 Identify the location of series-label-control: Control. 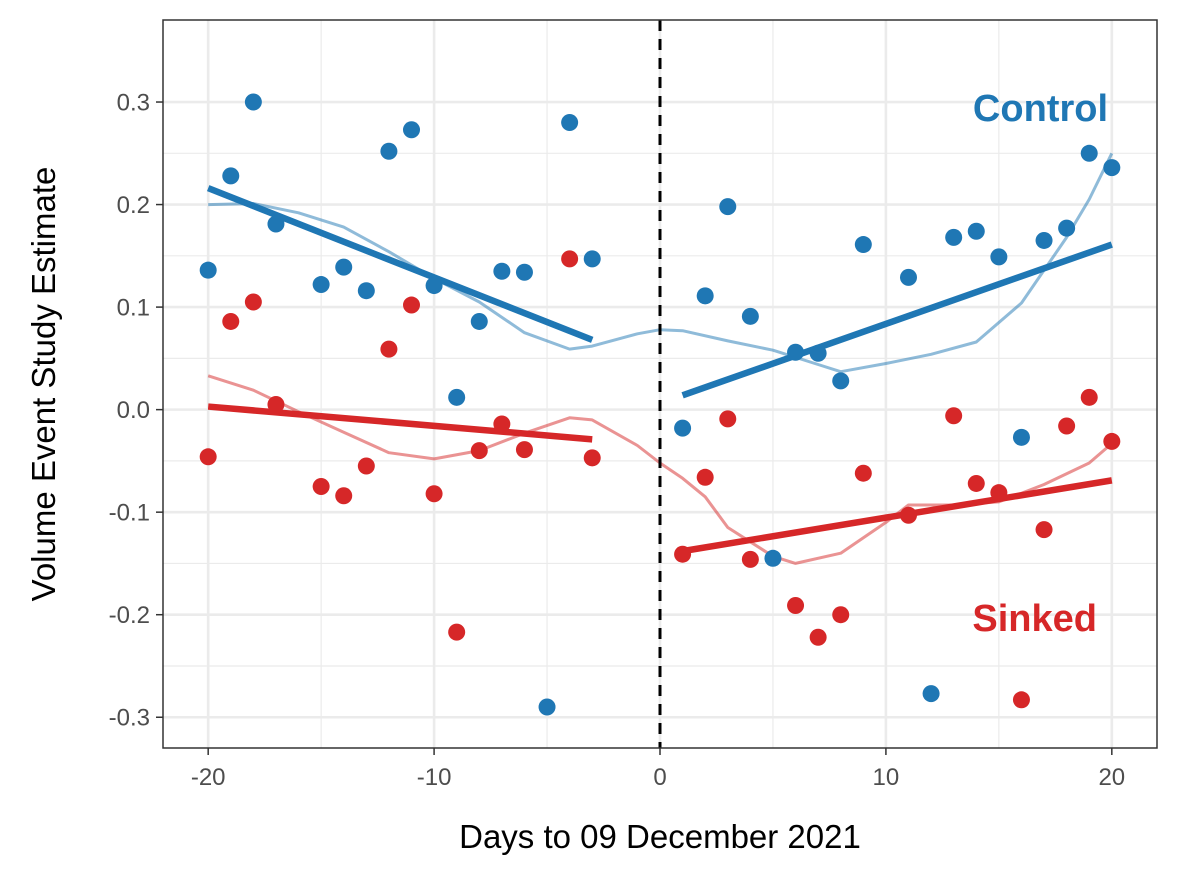
(1040, 109).